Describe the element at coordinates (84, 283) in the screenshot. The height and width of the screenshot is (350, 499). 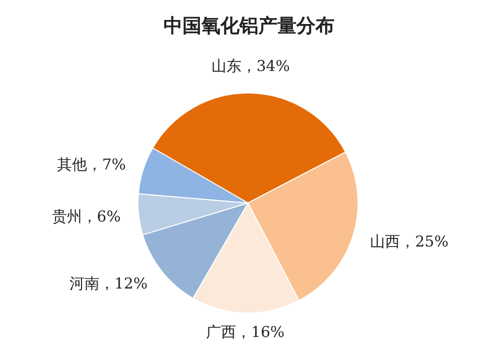
I see `slice-label: 河南` at that location.